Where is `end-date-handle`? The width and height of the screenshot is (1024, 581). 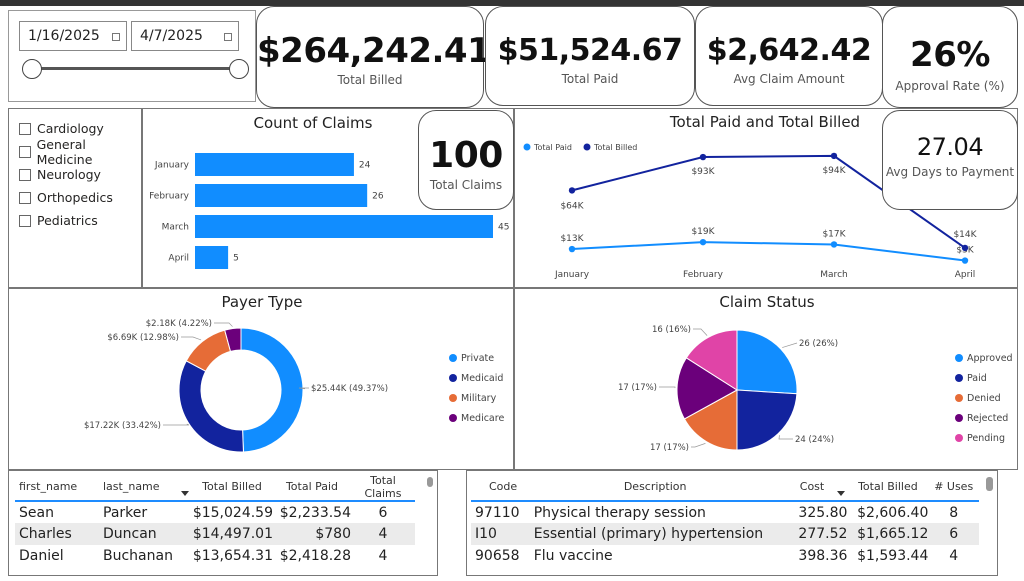
end-date-handle is located at coordinates (239, 69).